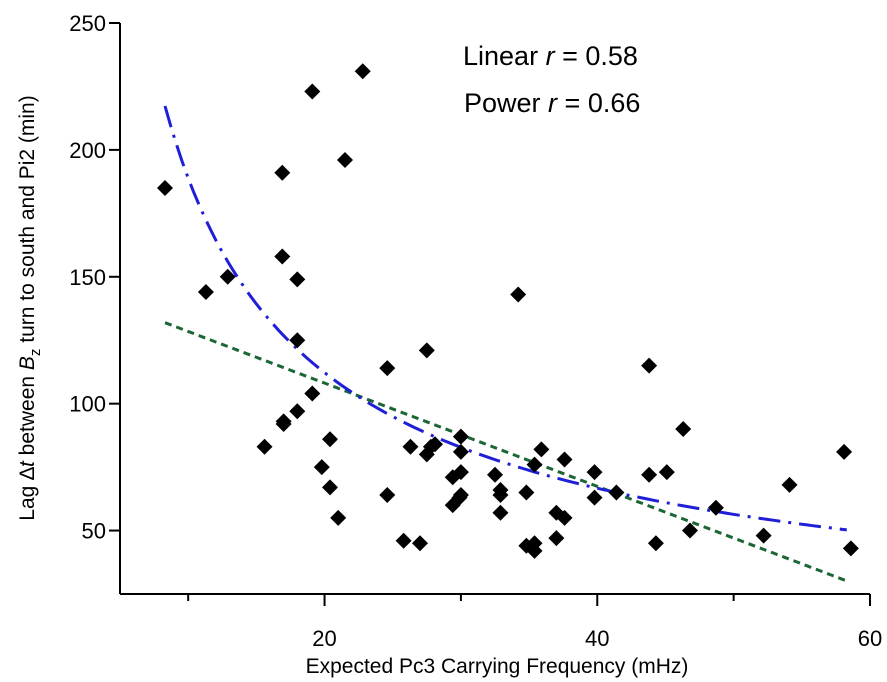 This screenshot has height=682, width=887. Describe the element at coordinates (87, 404) in the screenshot. I see `y-tick-label: 100` at that location.